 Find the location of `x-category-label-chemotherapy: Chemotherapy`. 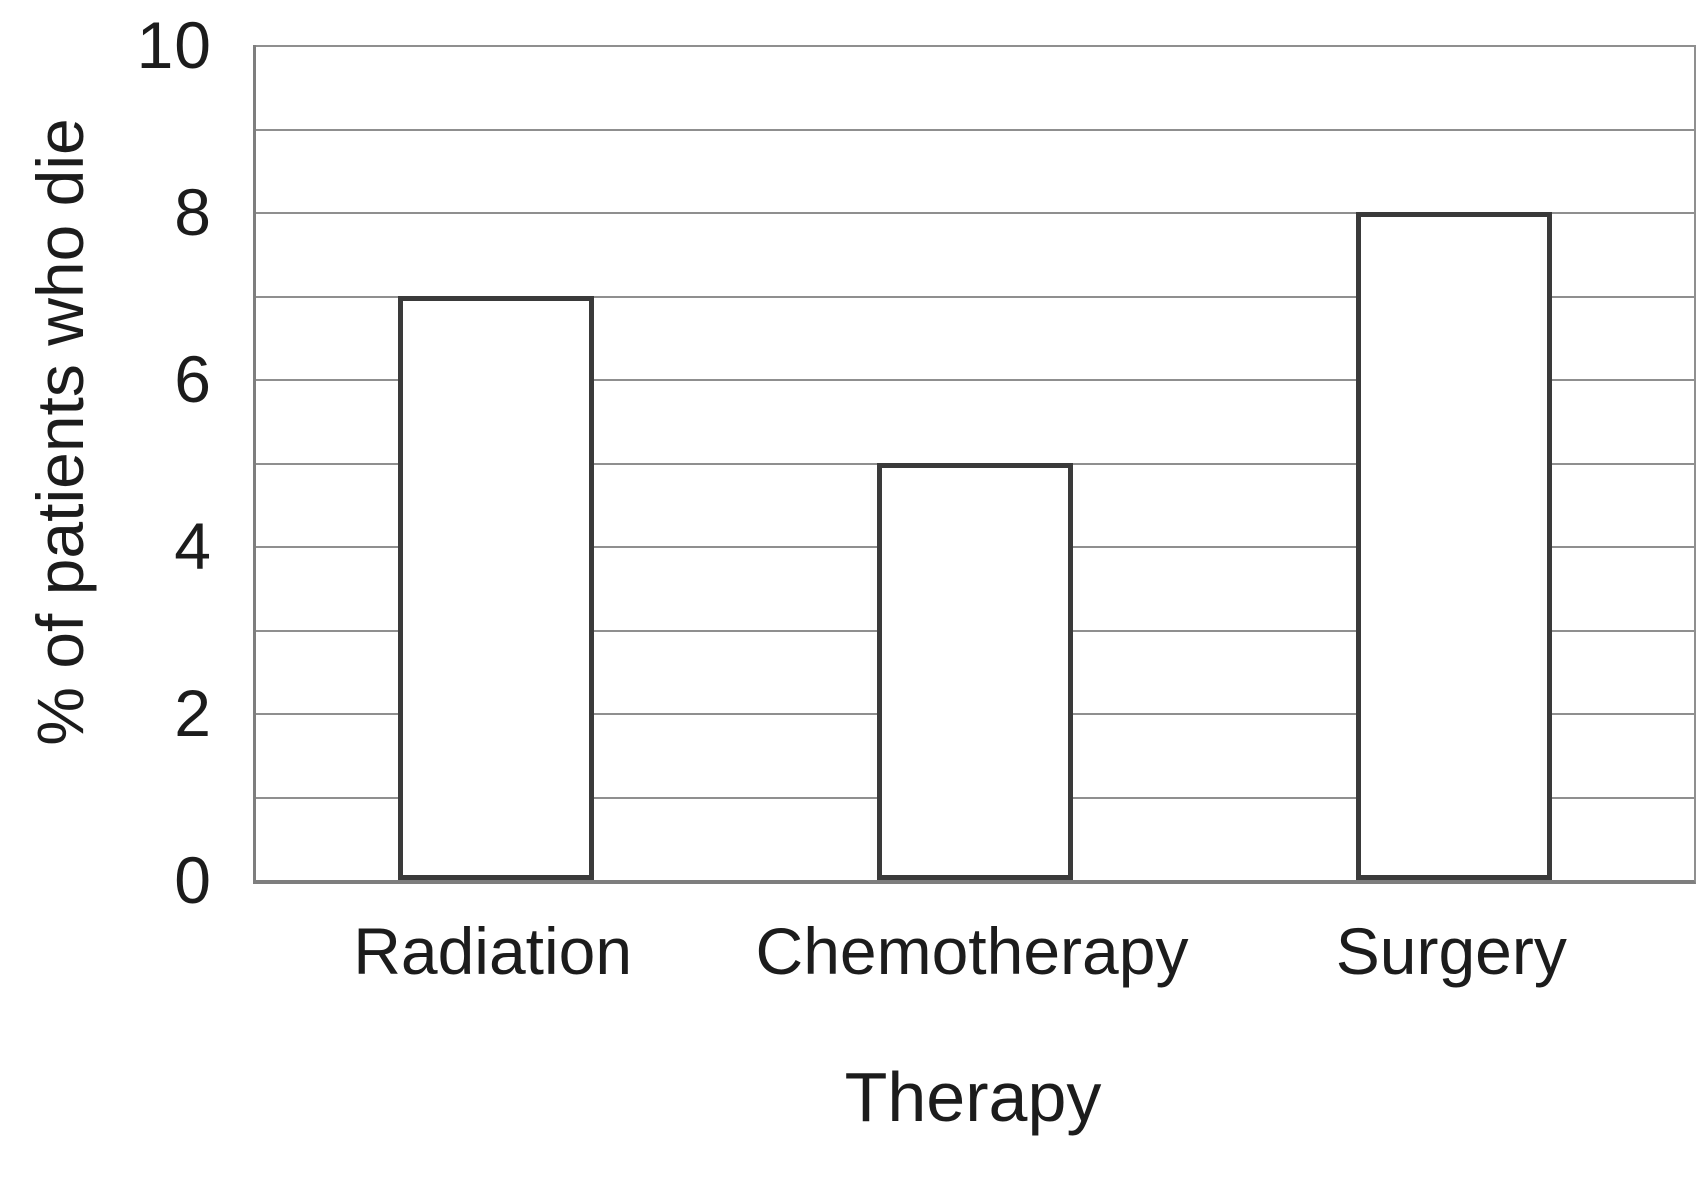

x-category-label-chemotherapy: Chemotherapy is located at coordinates (972, 951).